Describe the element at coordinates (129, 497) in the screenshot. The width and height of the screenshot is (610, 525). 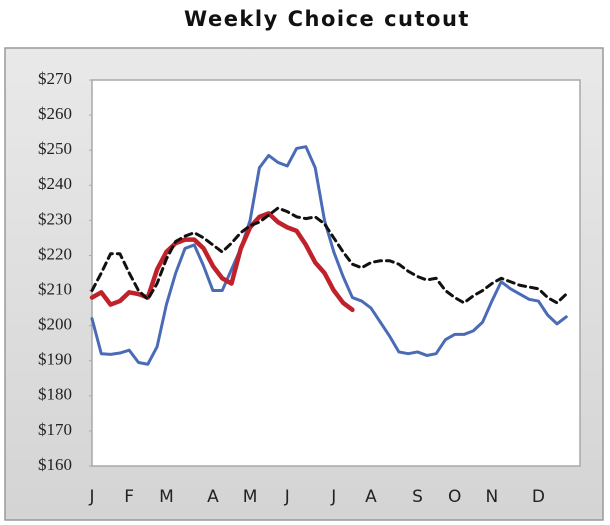
I see `x-tick-label: F` at that location.